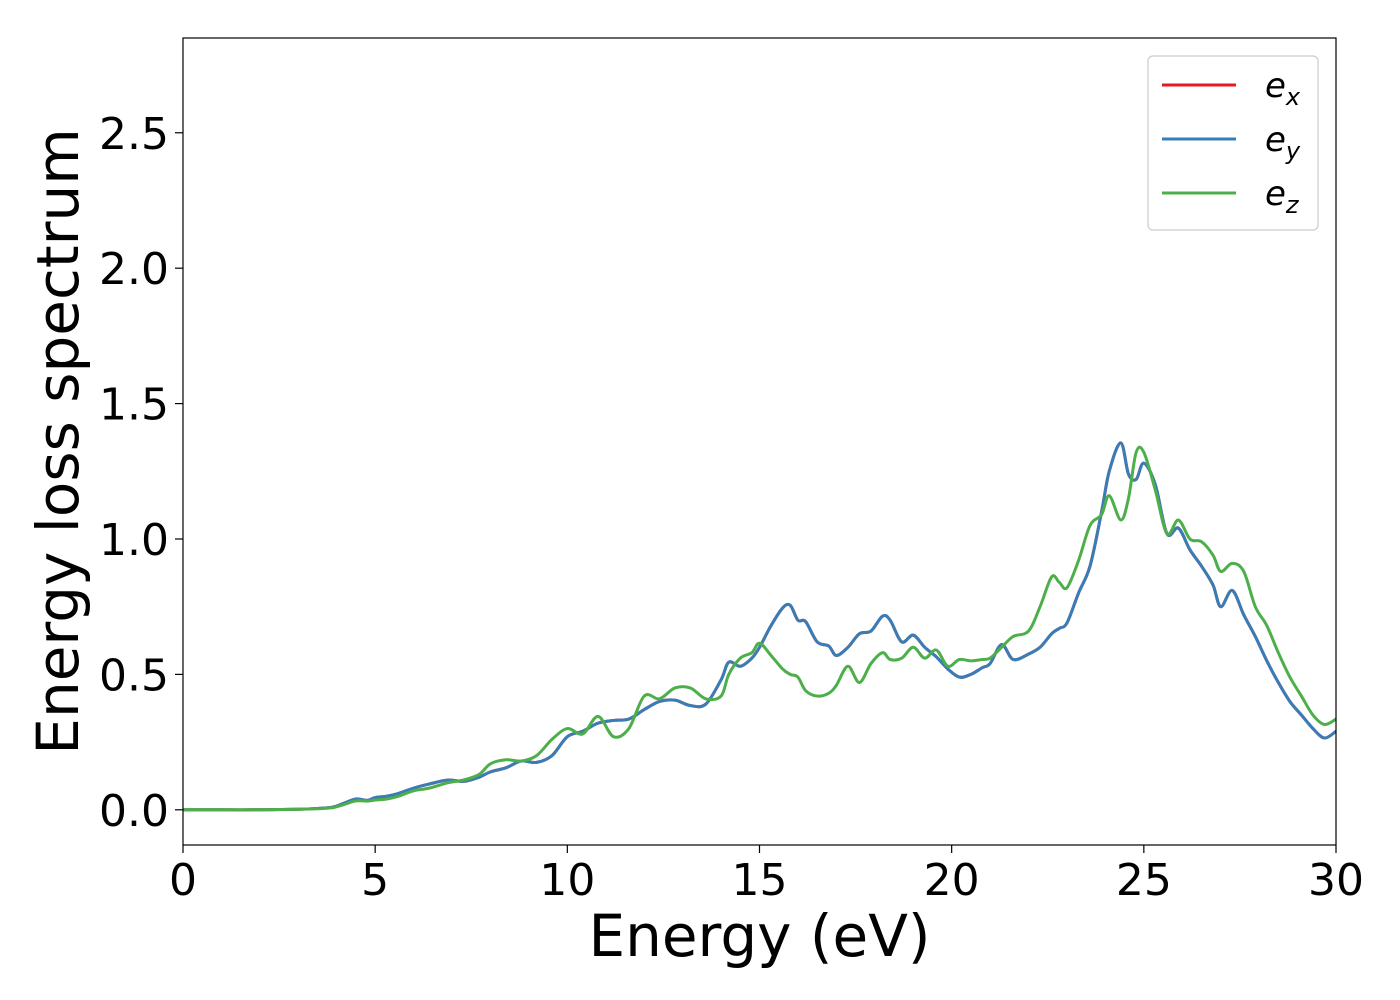 Image resolution: width=1400 pixels, height=1000 pixels. Describe the element at coordinates (58, 441) in the screenshot. I see `y-axis-title: Energy loss spectrum` at that location.